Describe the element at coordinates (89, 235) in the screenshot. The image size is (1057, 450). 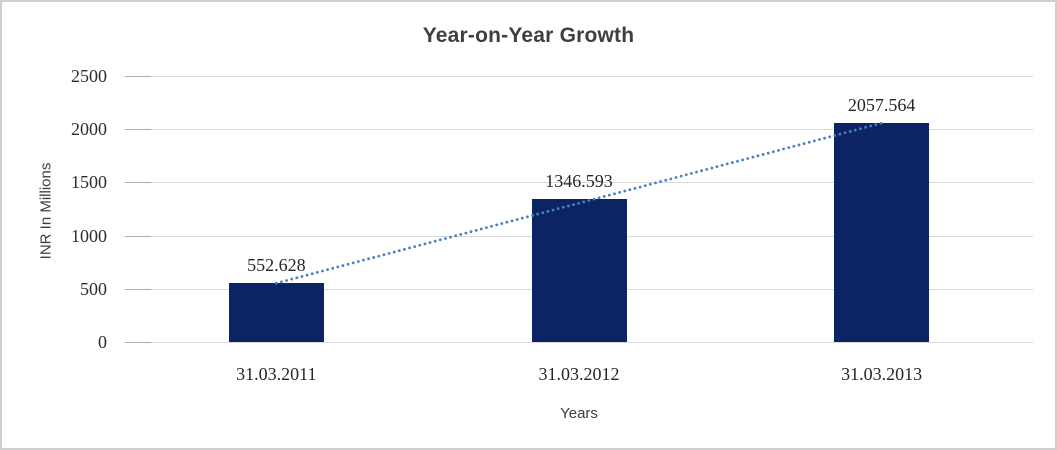
I see `y-tick-label: 1000` at that location.